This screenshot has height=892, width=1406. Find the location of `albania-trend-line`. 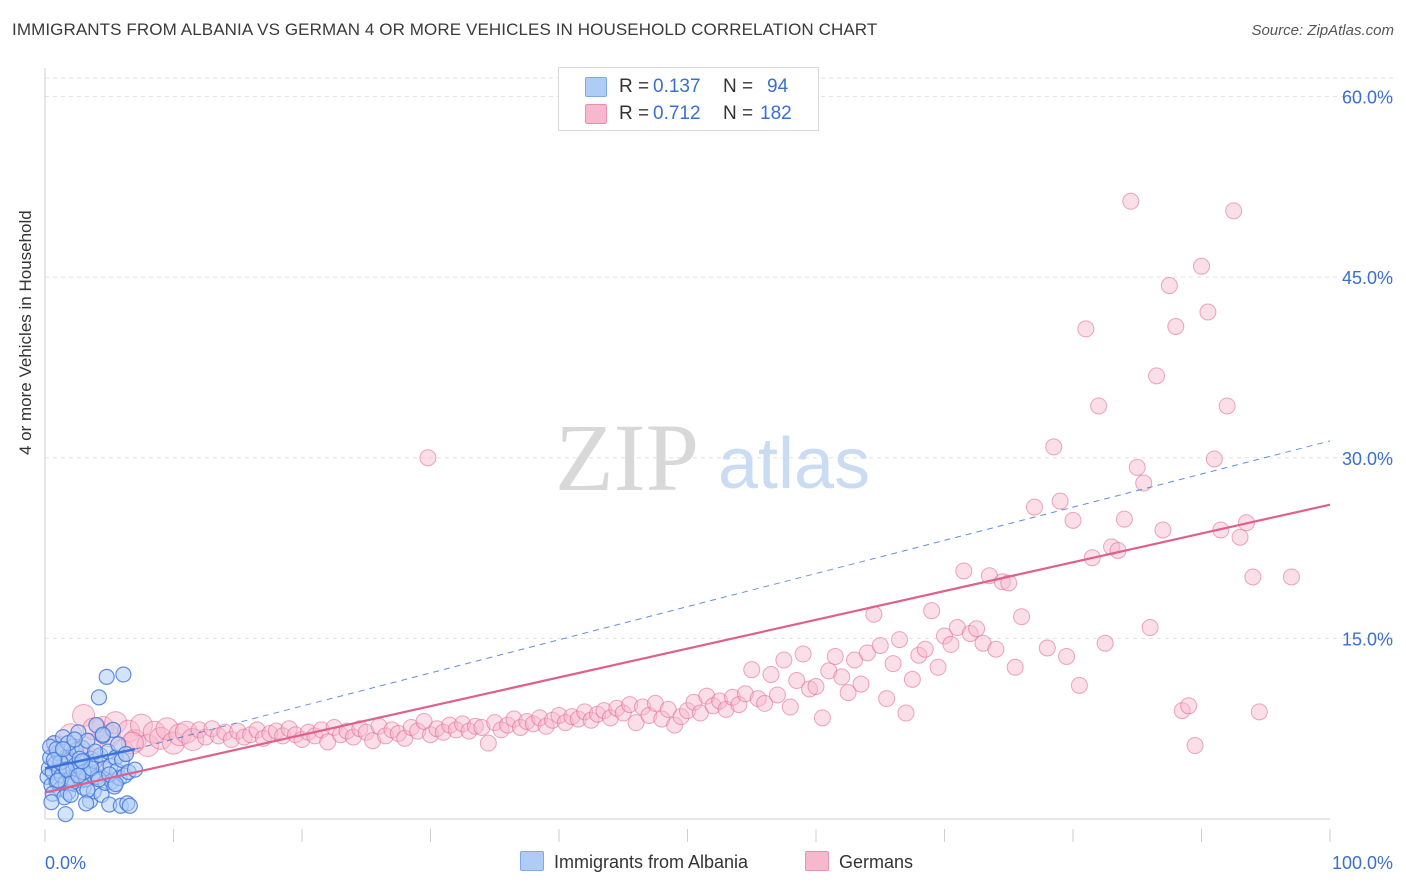

albania-trend-line is located at coordinates (90, 758).